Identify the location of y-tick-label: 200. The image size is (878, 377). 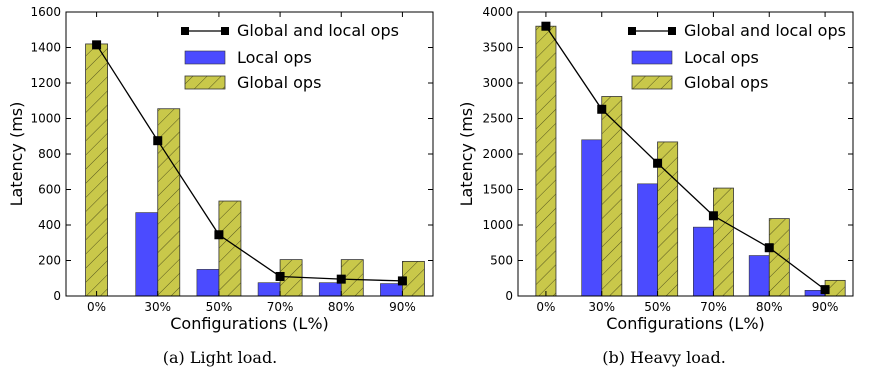
(49, 261).